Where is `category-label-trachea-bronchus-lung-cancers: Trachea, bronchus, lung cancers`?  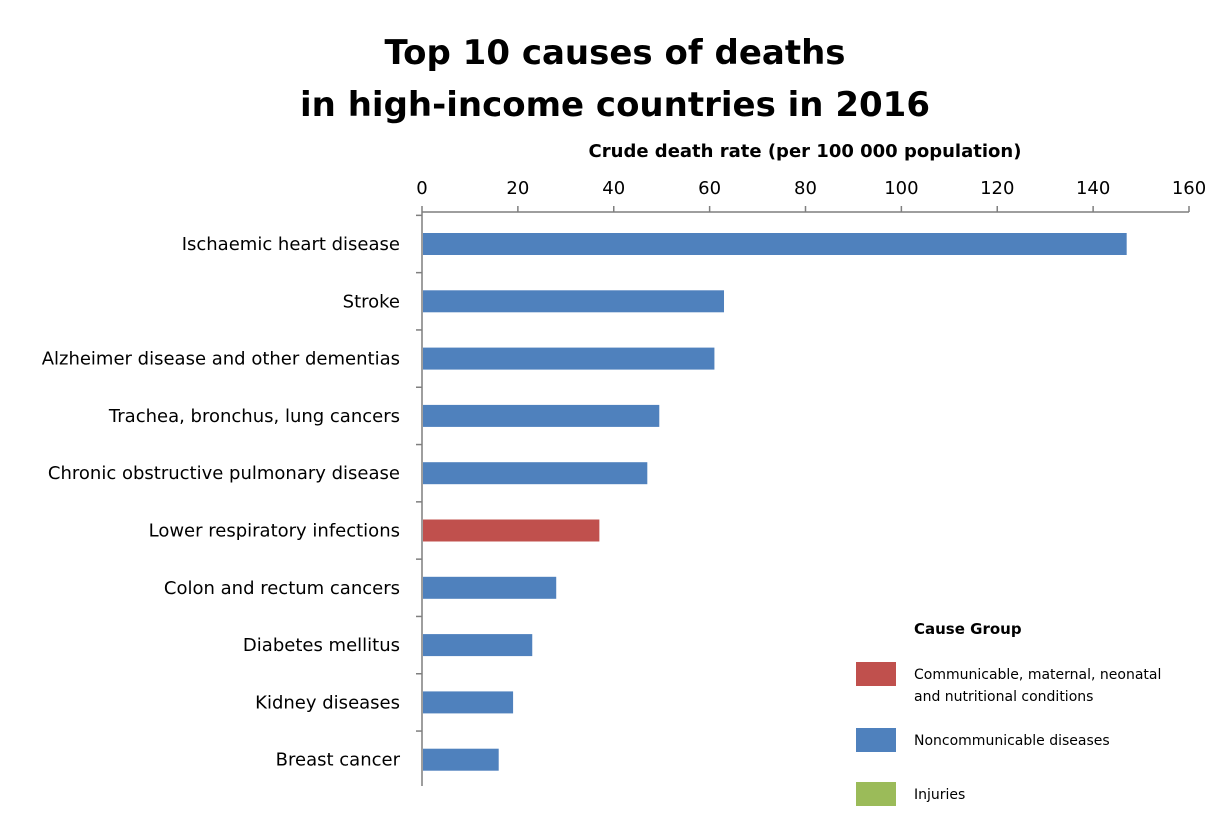
category-label-trachea-bronchus-lung-cancers: Trachea, bronchus, lung cancers is located at coordinates (254, 416).